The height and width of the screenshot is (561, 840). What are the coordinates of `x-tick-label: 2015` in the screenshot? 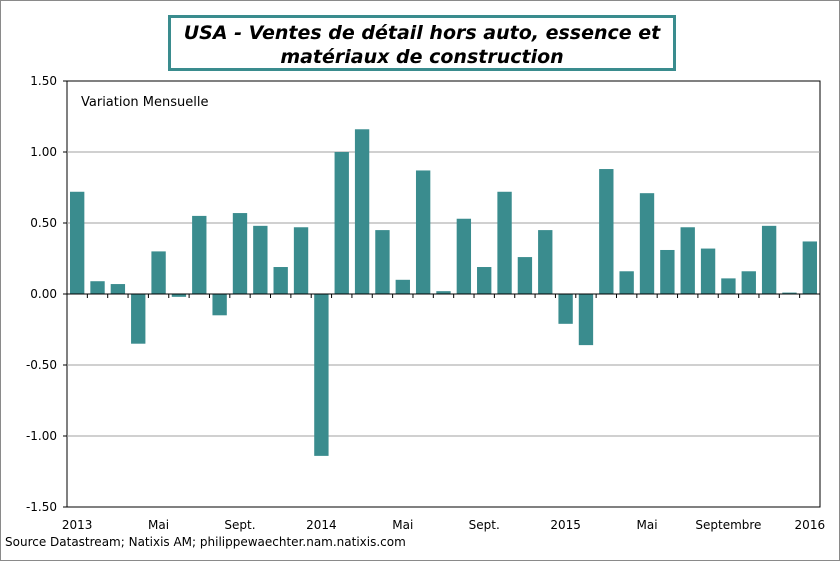 It's located at (565, 525).